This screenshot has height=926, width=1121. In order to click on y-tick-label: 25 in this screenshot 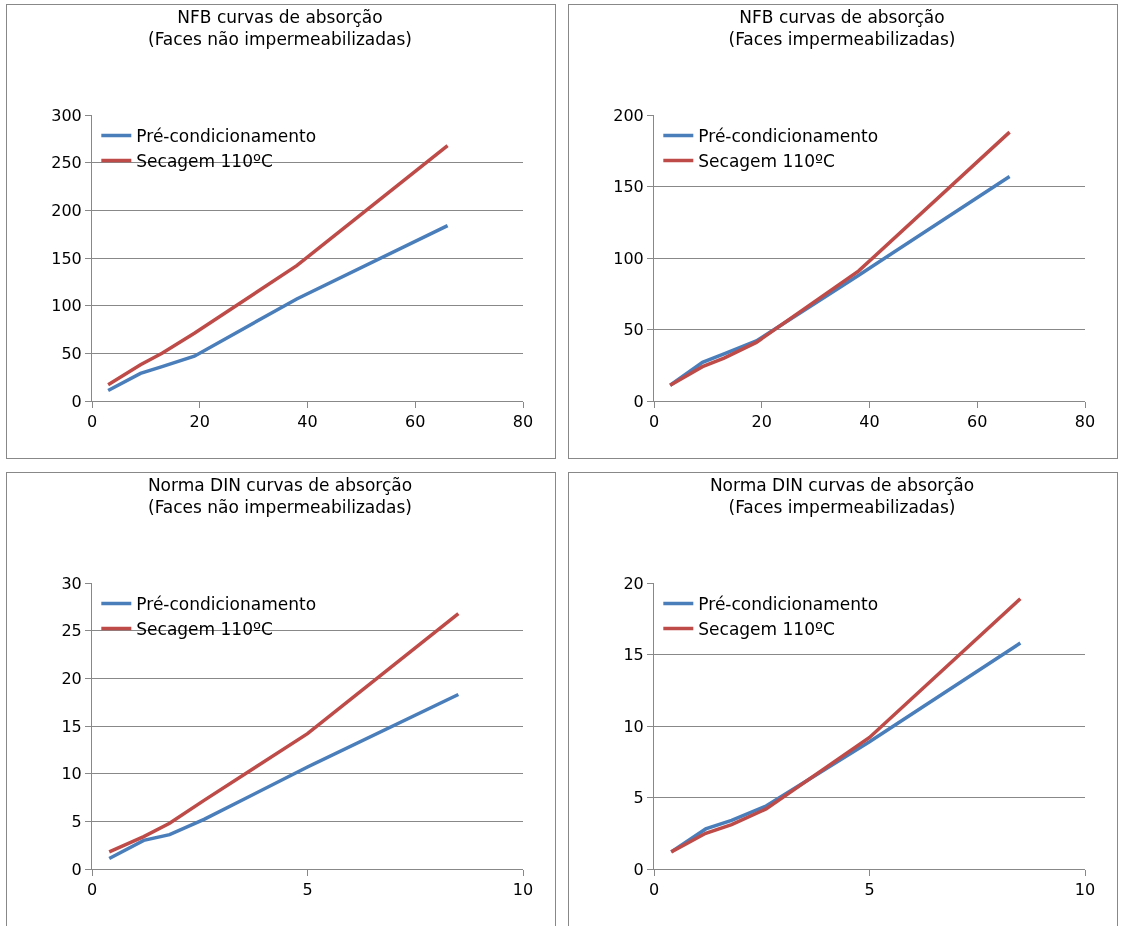, I will do `click(71, 631)`.